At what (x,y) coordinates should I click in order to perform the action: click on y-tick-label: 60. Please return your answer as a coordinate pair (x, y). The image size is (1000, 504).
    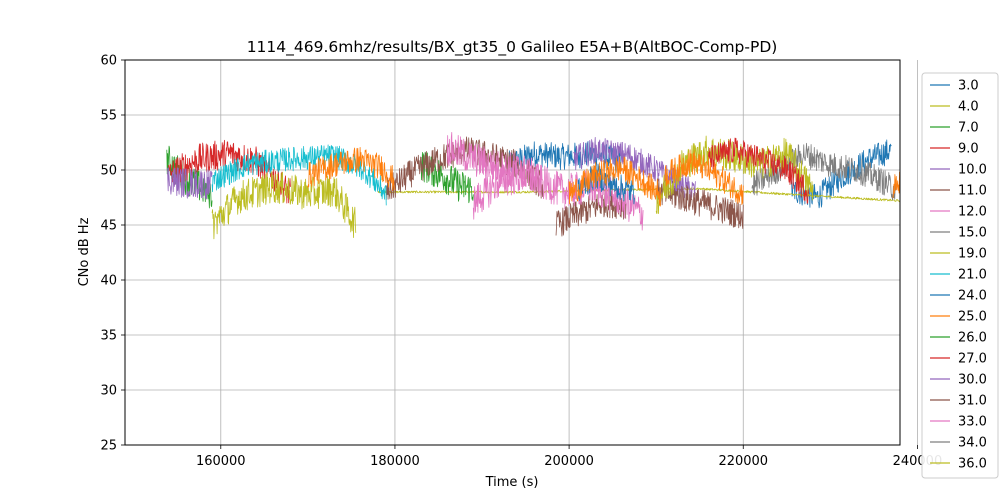
    Looking at the image, I should click on (108, 61).